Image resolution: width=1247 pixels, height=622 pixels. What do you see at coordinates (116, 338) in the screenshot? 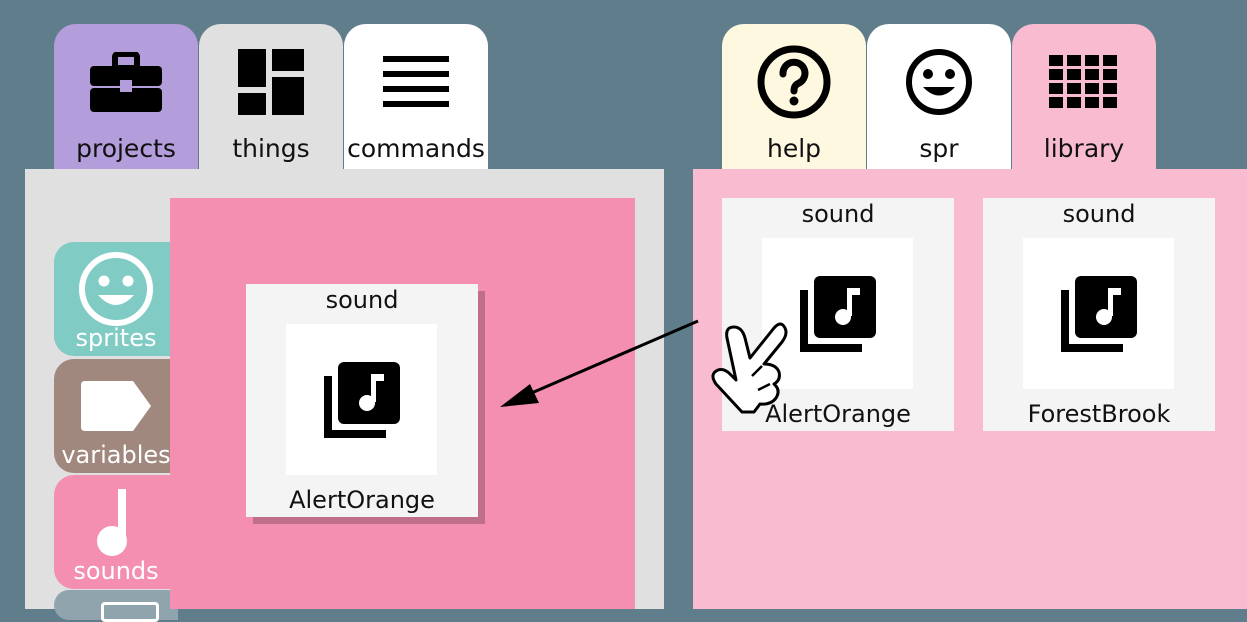
I see `category-label: sprites` at bounding box center [116, 338].